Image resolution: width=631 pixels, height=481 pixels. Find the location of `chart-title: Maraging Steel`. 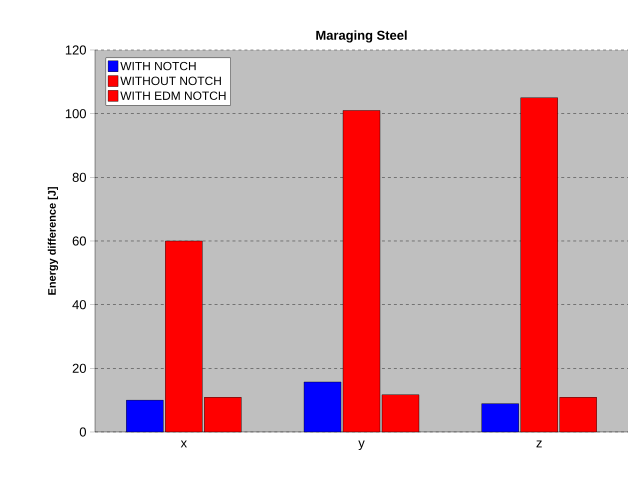

chart-title: Maraging Steel is located at coordinates (361, 36).